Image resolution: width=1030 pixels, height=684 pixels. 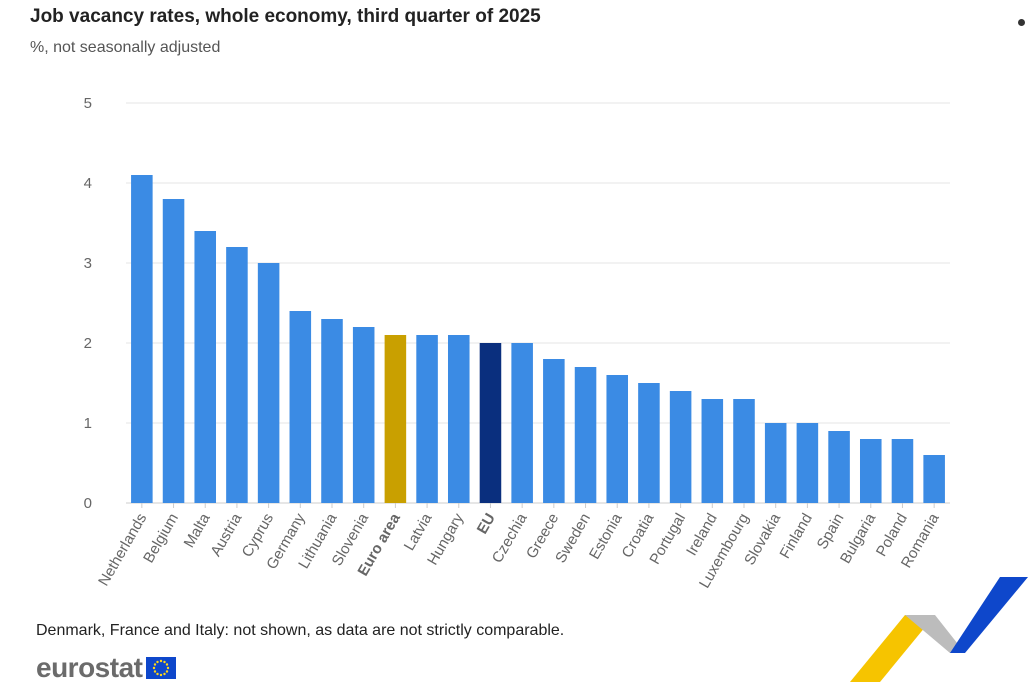 What do you see at coordinates (125, 47) in the screenshot?
I see `chart-subtitle: %, not seasonally adjusted` at bounding box center [125, 47].